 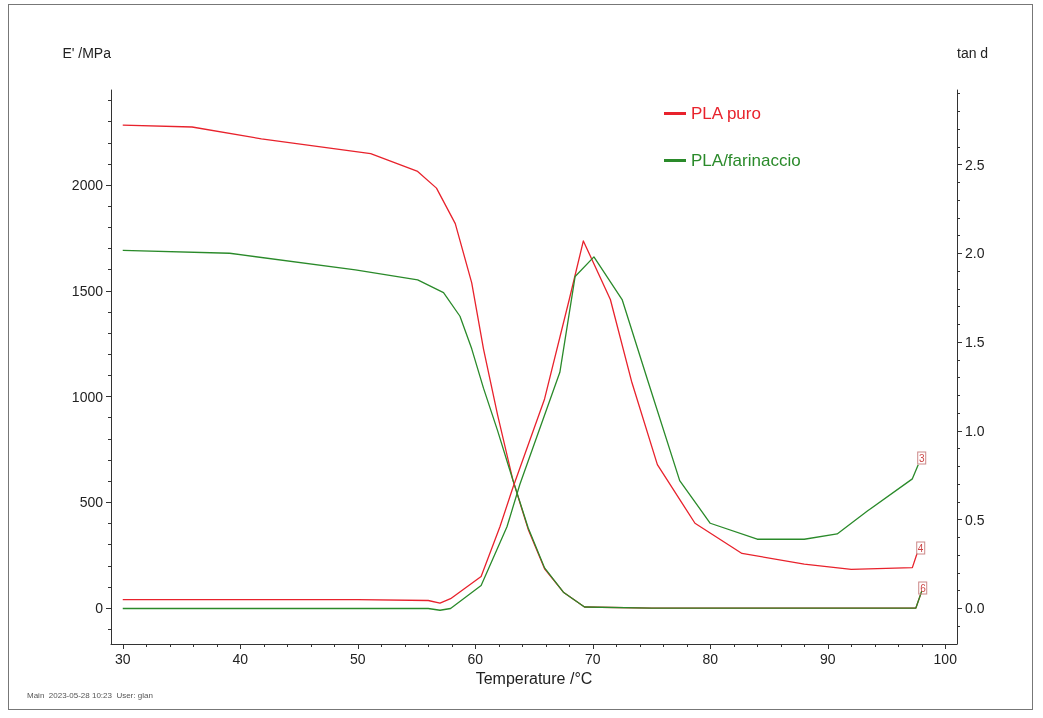 What do you see at coordinates (87, 53) in the screenshot?
I see `y-axis-title: E' /MPa` at bounding box center [87, 53].